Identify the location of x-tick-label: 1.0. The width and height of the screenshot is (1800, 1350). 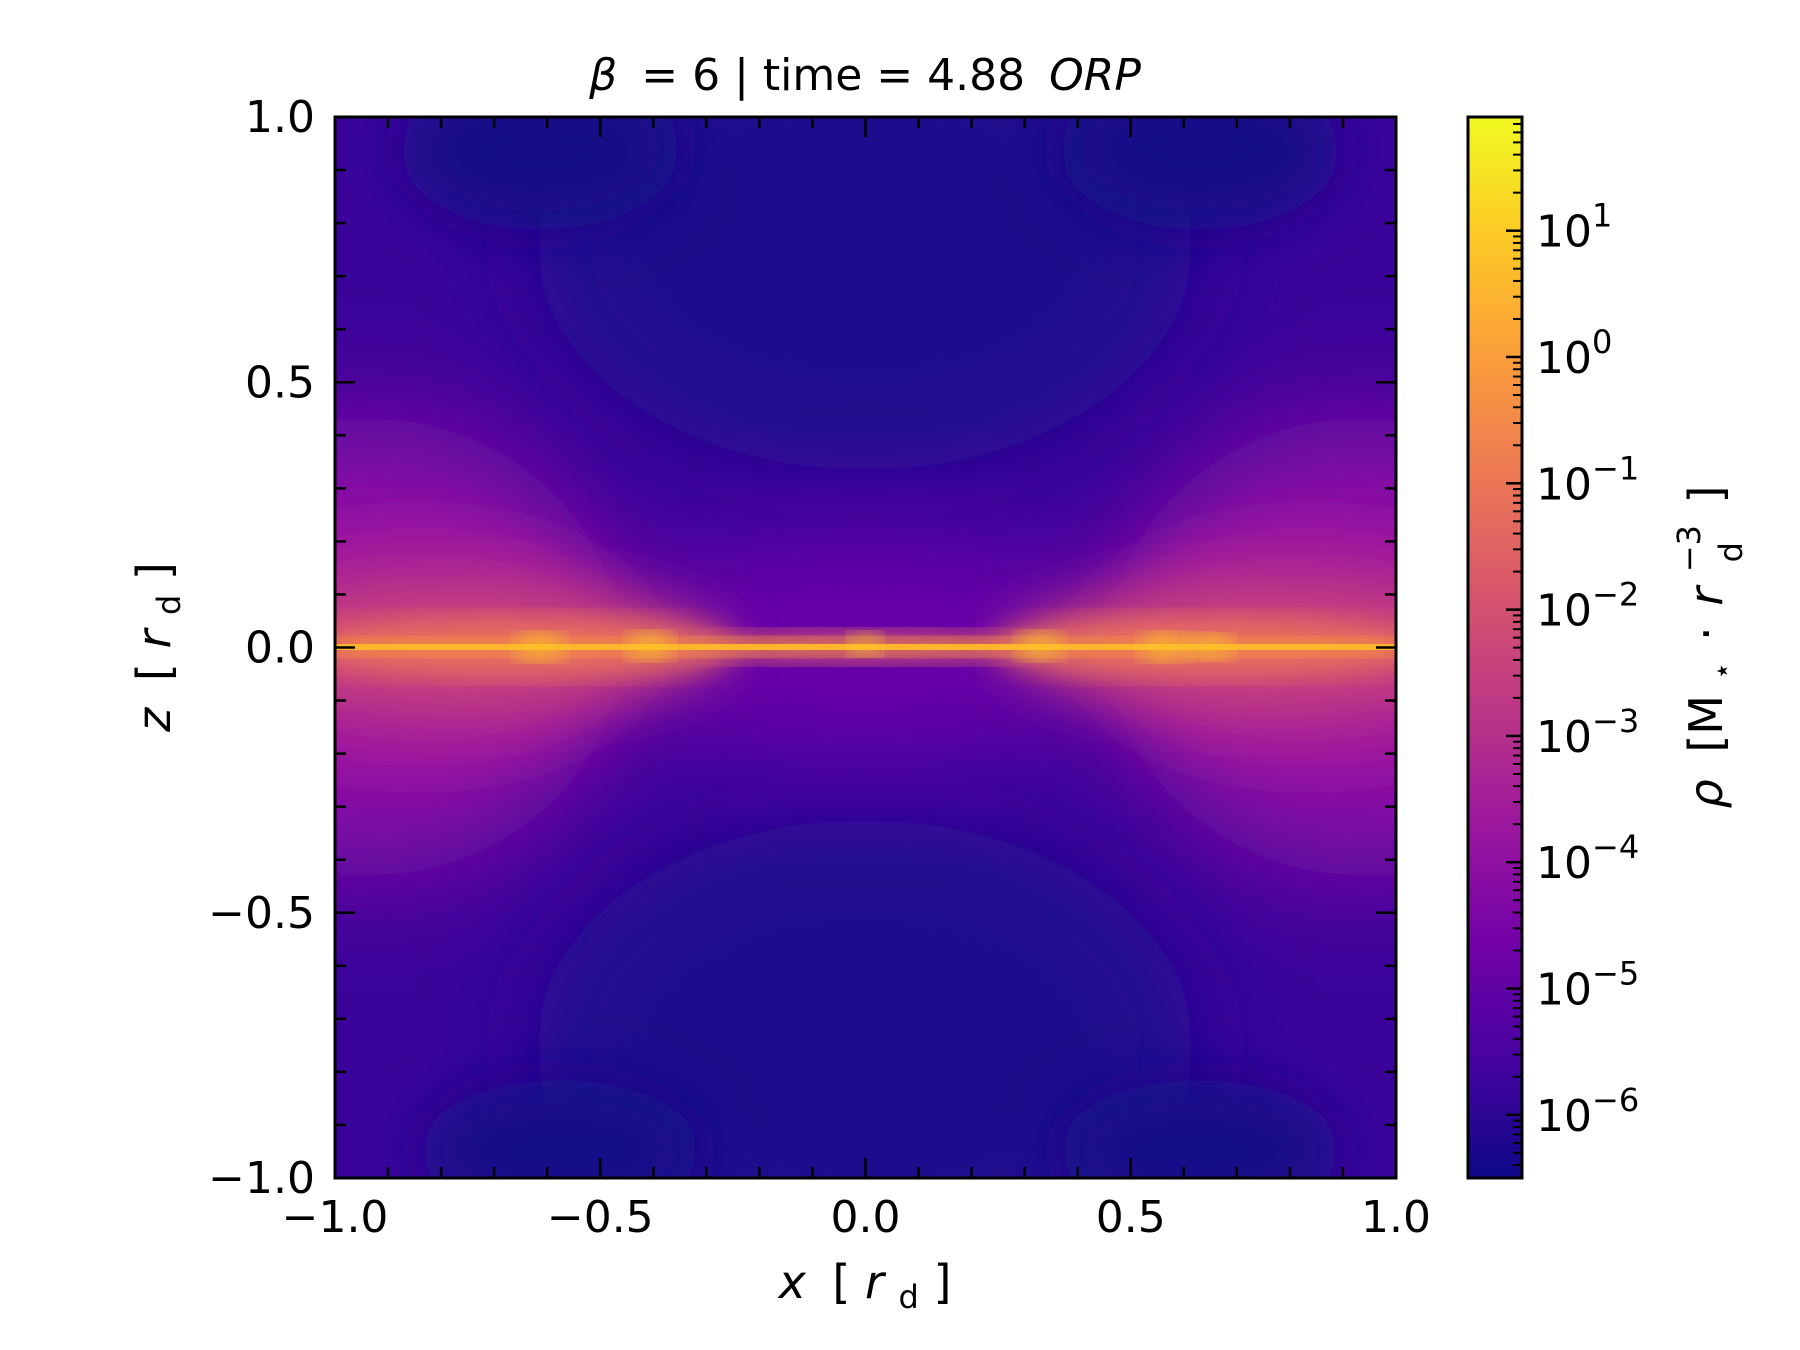
(1396, 1217).